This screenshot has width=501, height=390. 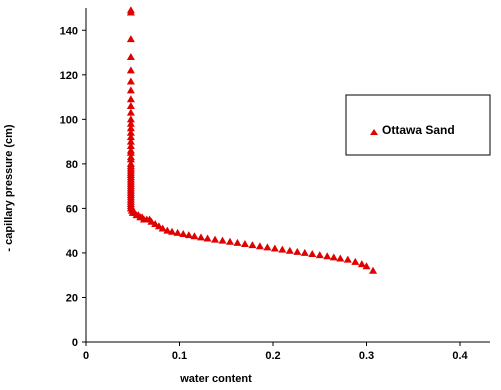 What do you see at coordinates (75, 343) in the screenshot?
I see `y-tick-label: 0` at bounding box center [75, 343].